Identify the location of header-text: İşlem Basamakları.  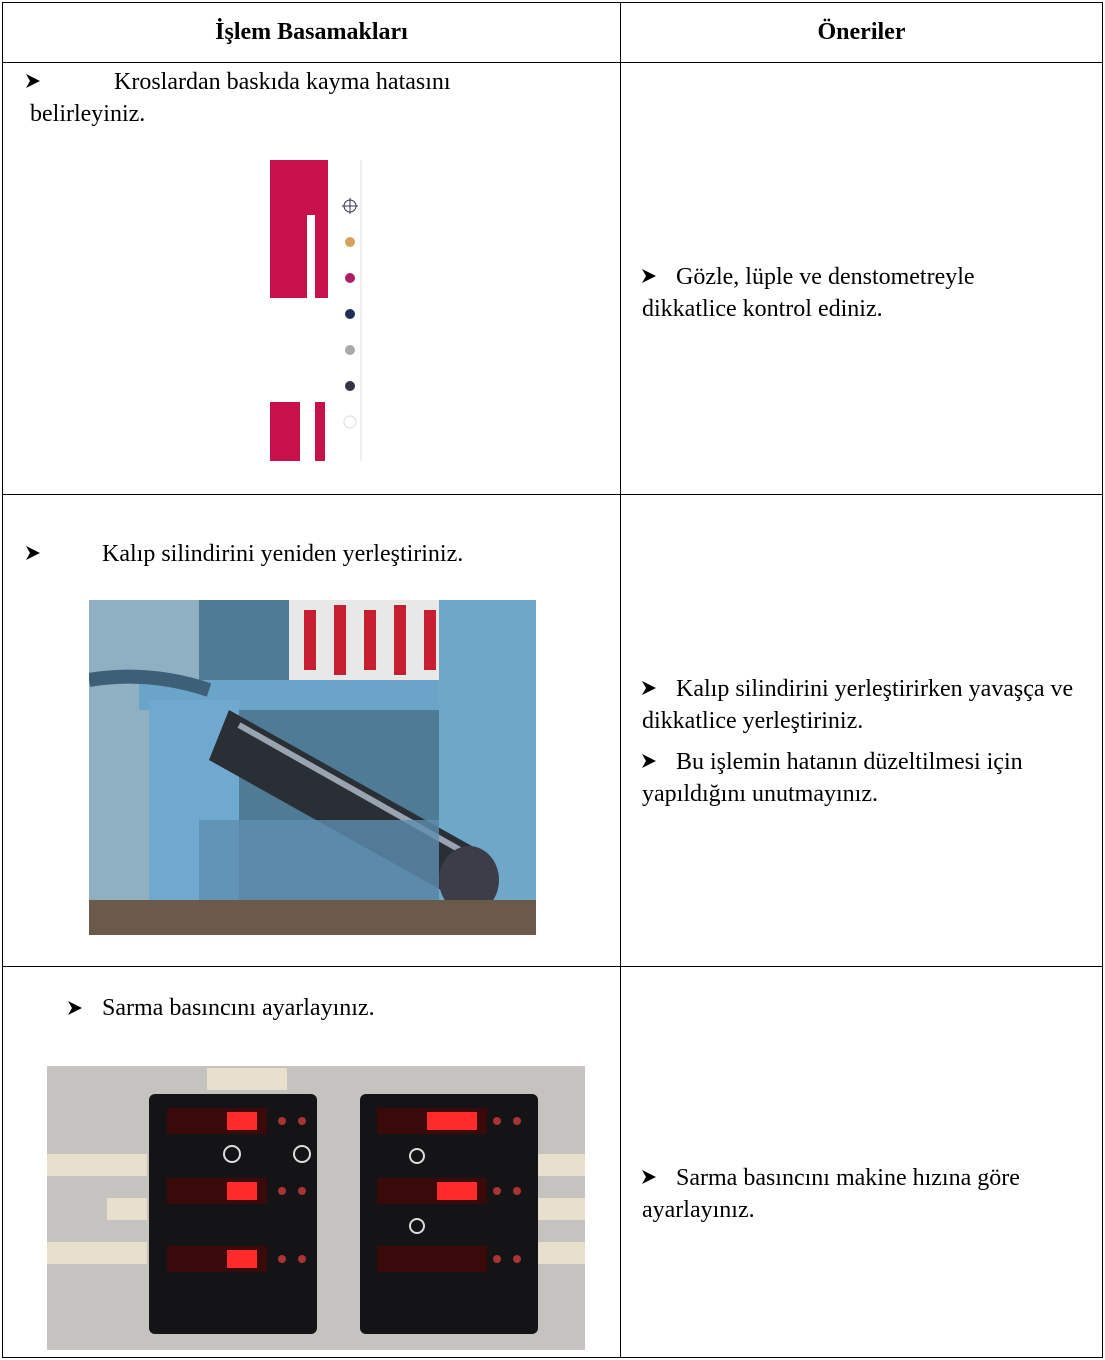
(311, 32).